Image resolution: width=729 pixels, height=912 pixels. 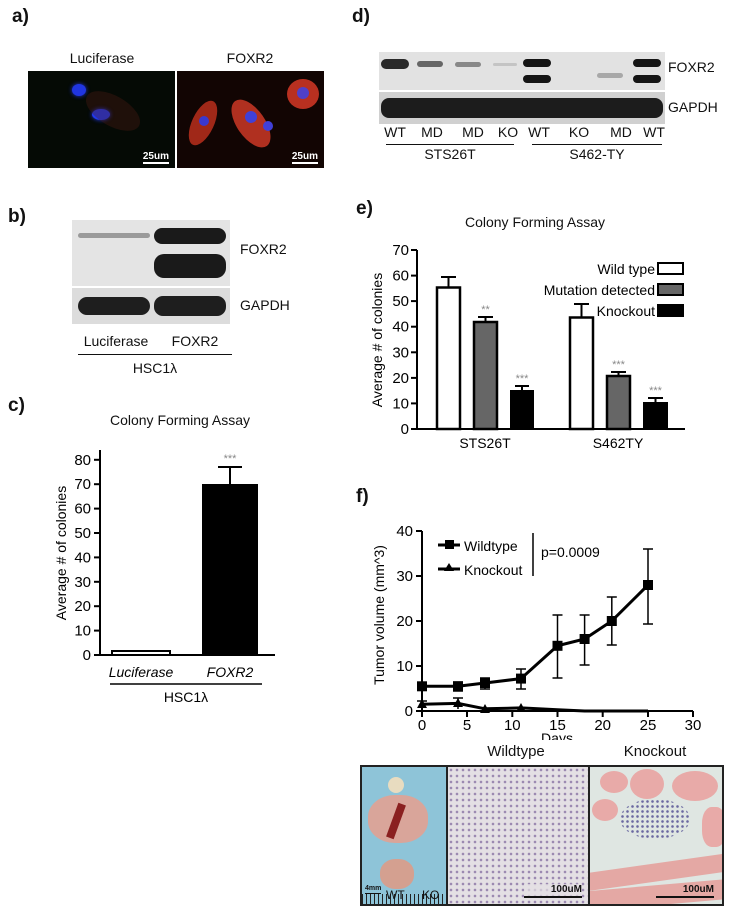 What do you see at coordinates (485, 375) in the screenshot?
I see `bar-sts26t-mutation` at bounding box center [485, 375].